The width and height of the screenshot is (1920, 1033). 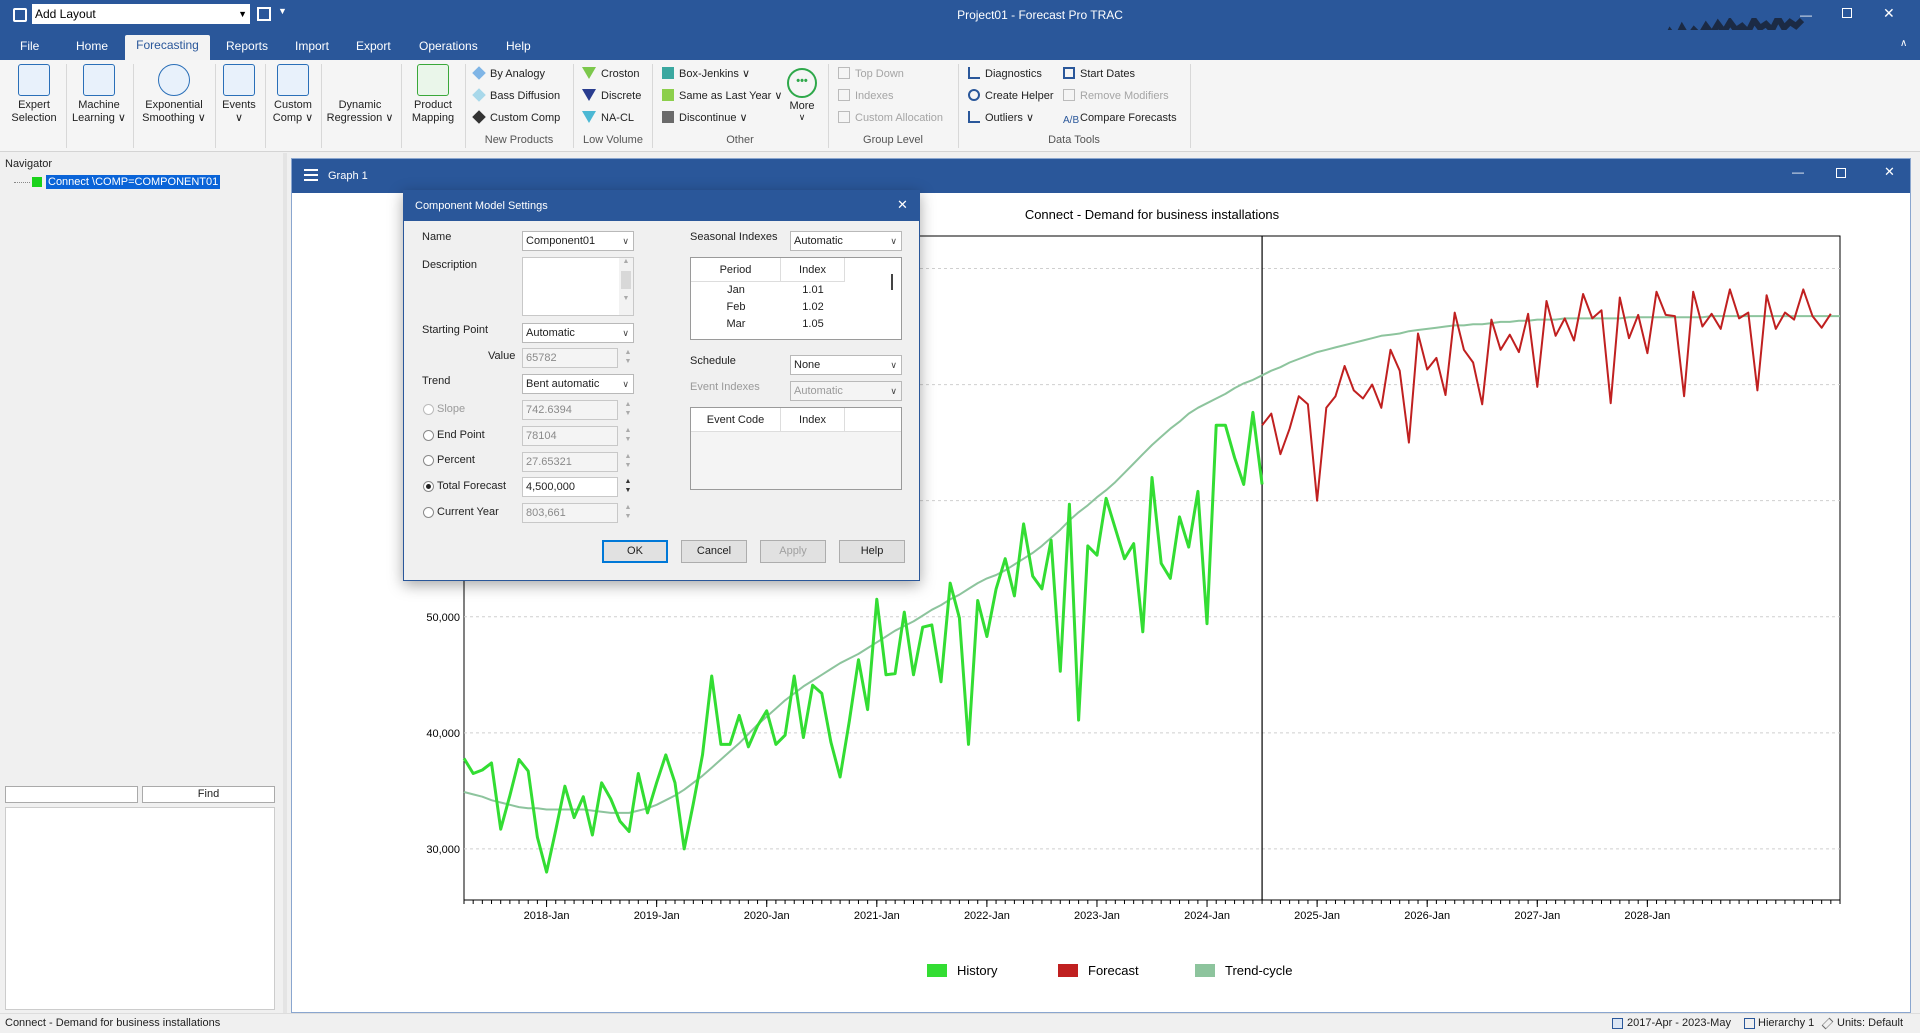 I want to click on menu-home: Home, so click(x=92, y=46).